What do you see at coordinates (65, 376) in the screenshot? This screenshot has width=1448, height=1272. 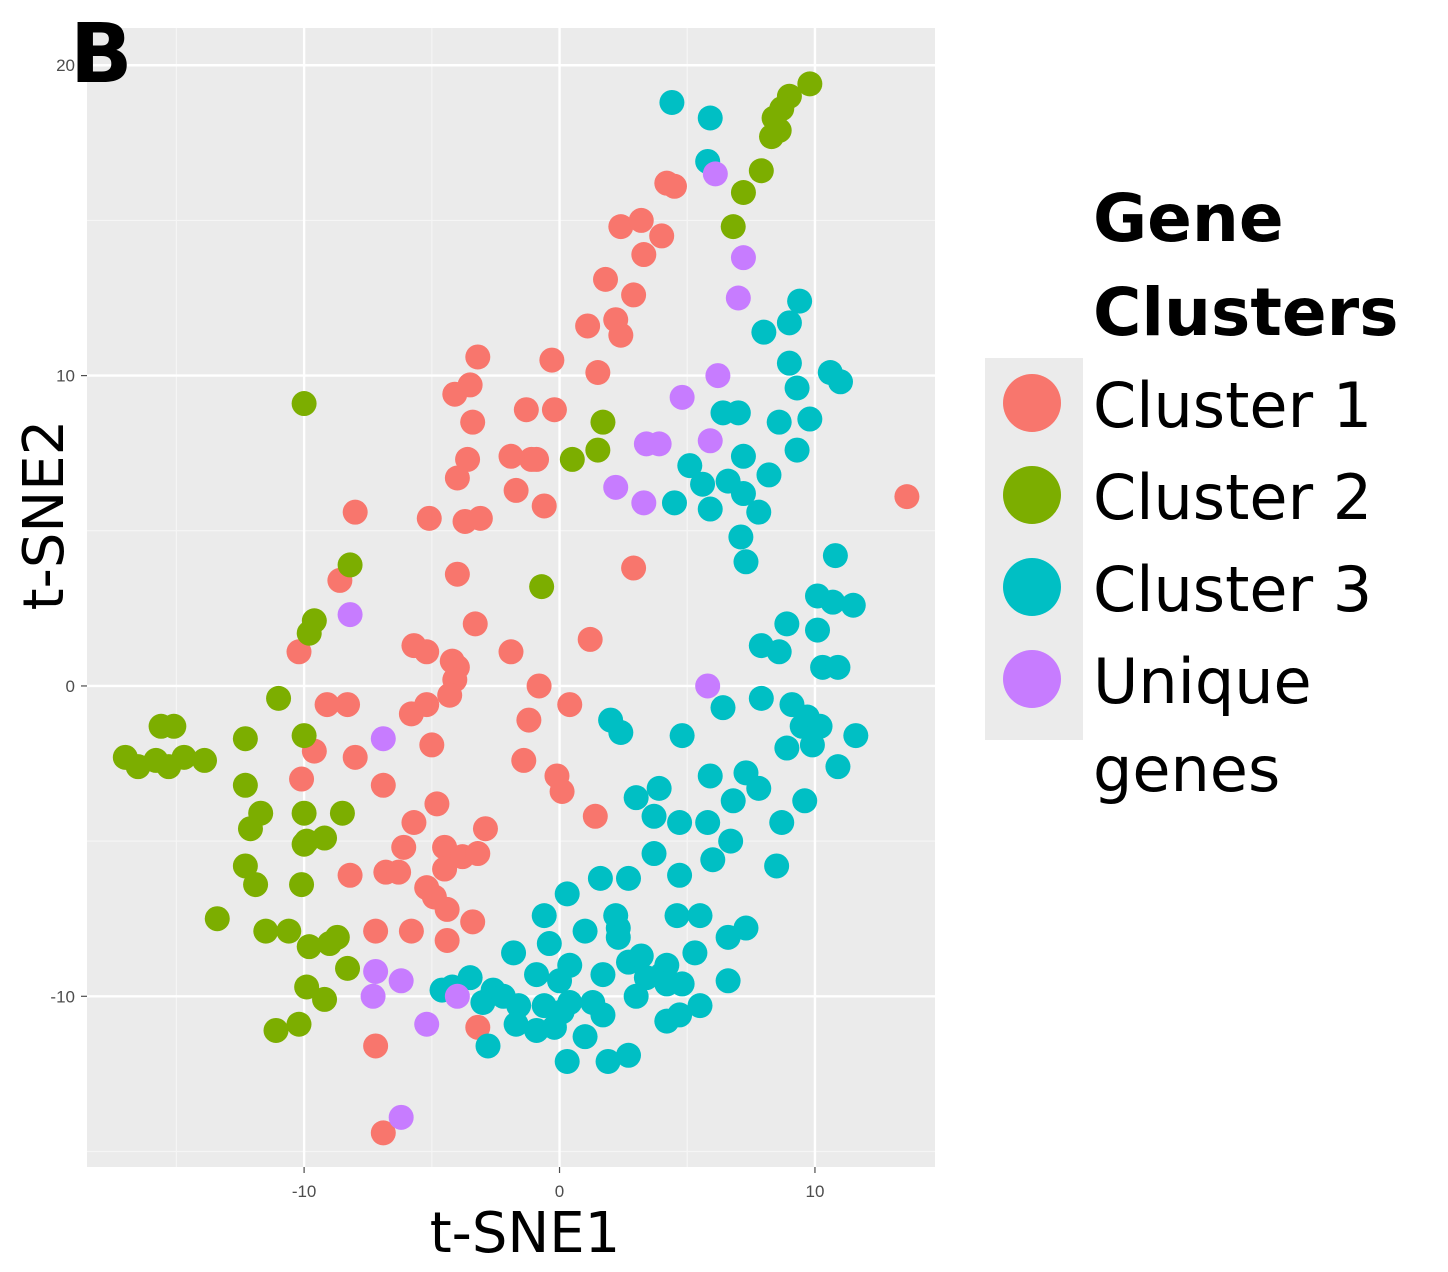 I see `y-tick-label: 10` at bounding box center [65, 376].